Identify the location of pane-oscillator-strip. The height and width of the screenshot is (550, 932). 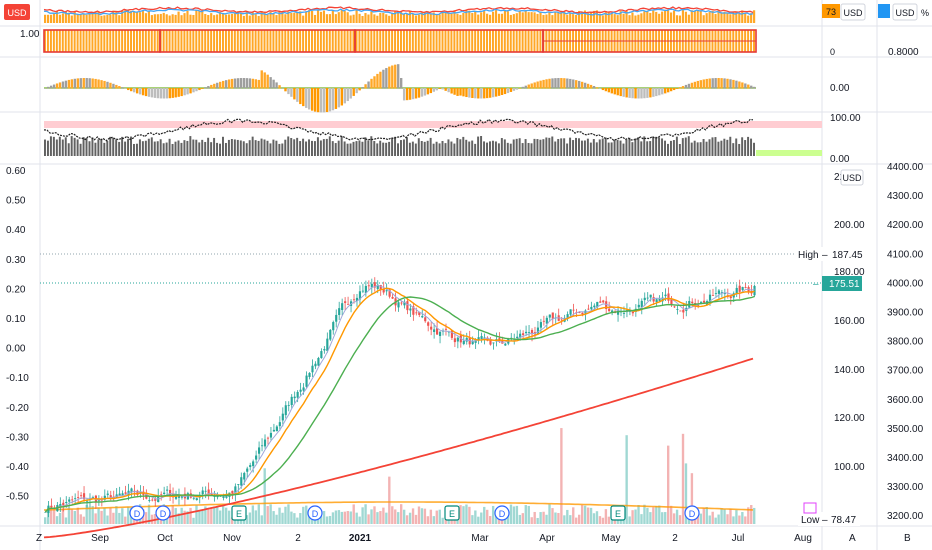
(399, 14).